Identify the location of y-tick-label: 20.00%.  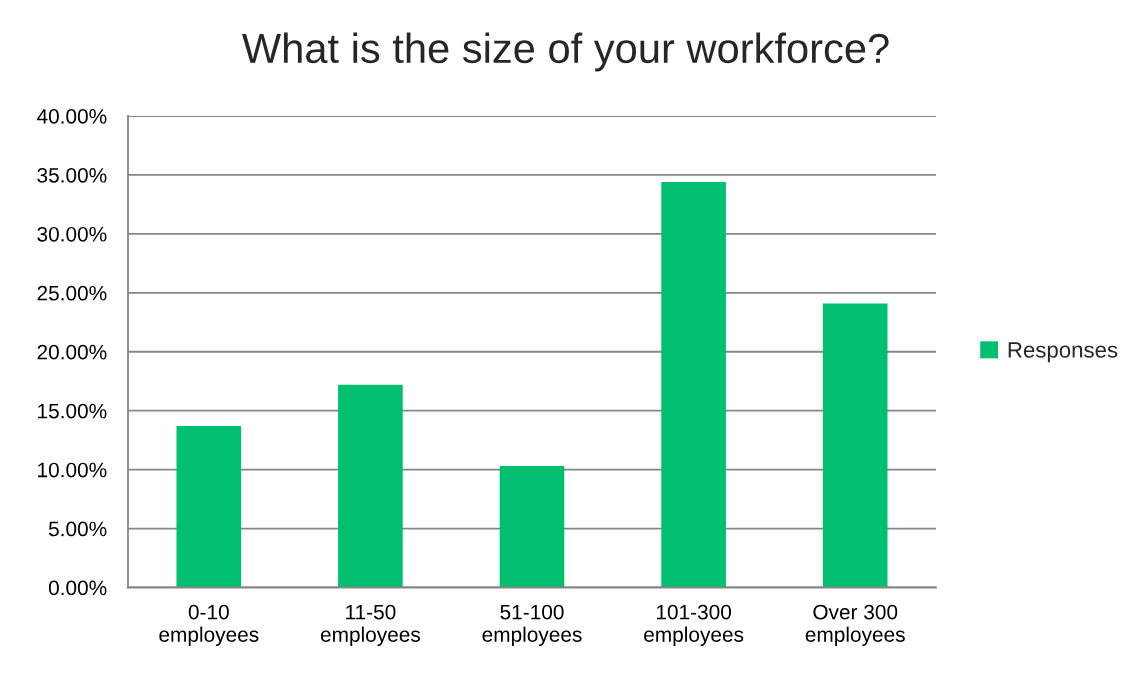
(72, 352).